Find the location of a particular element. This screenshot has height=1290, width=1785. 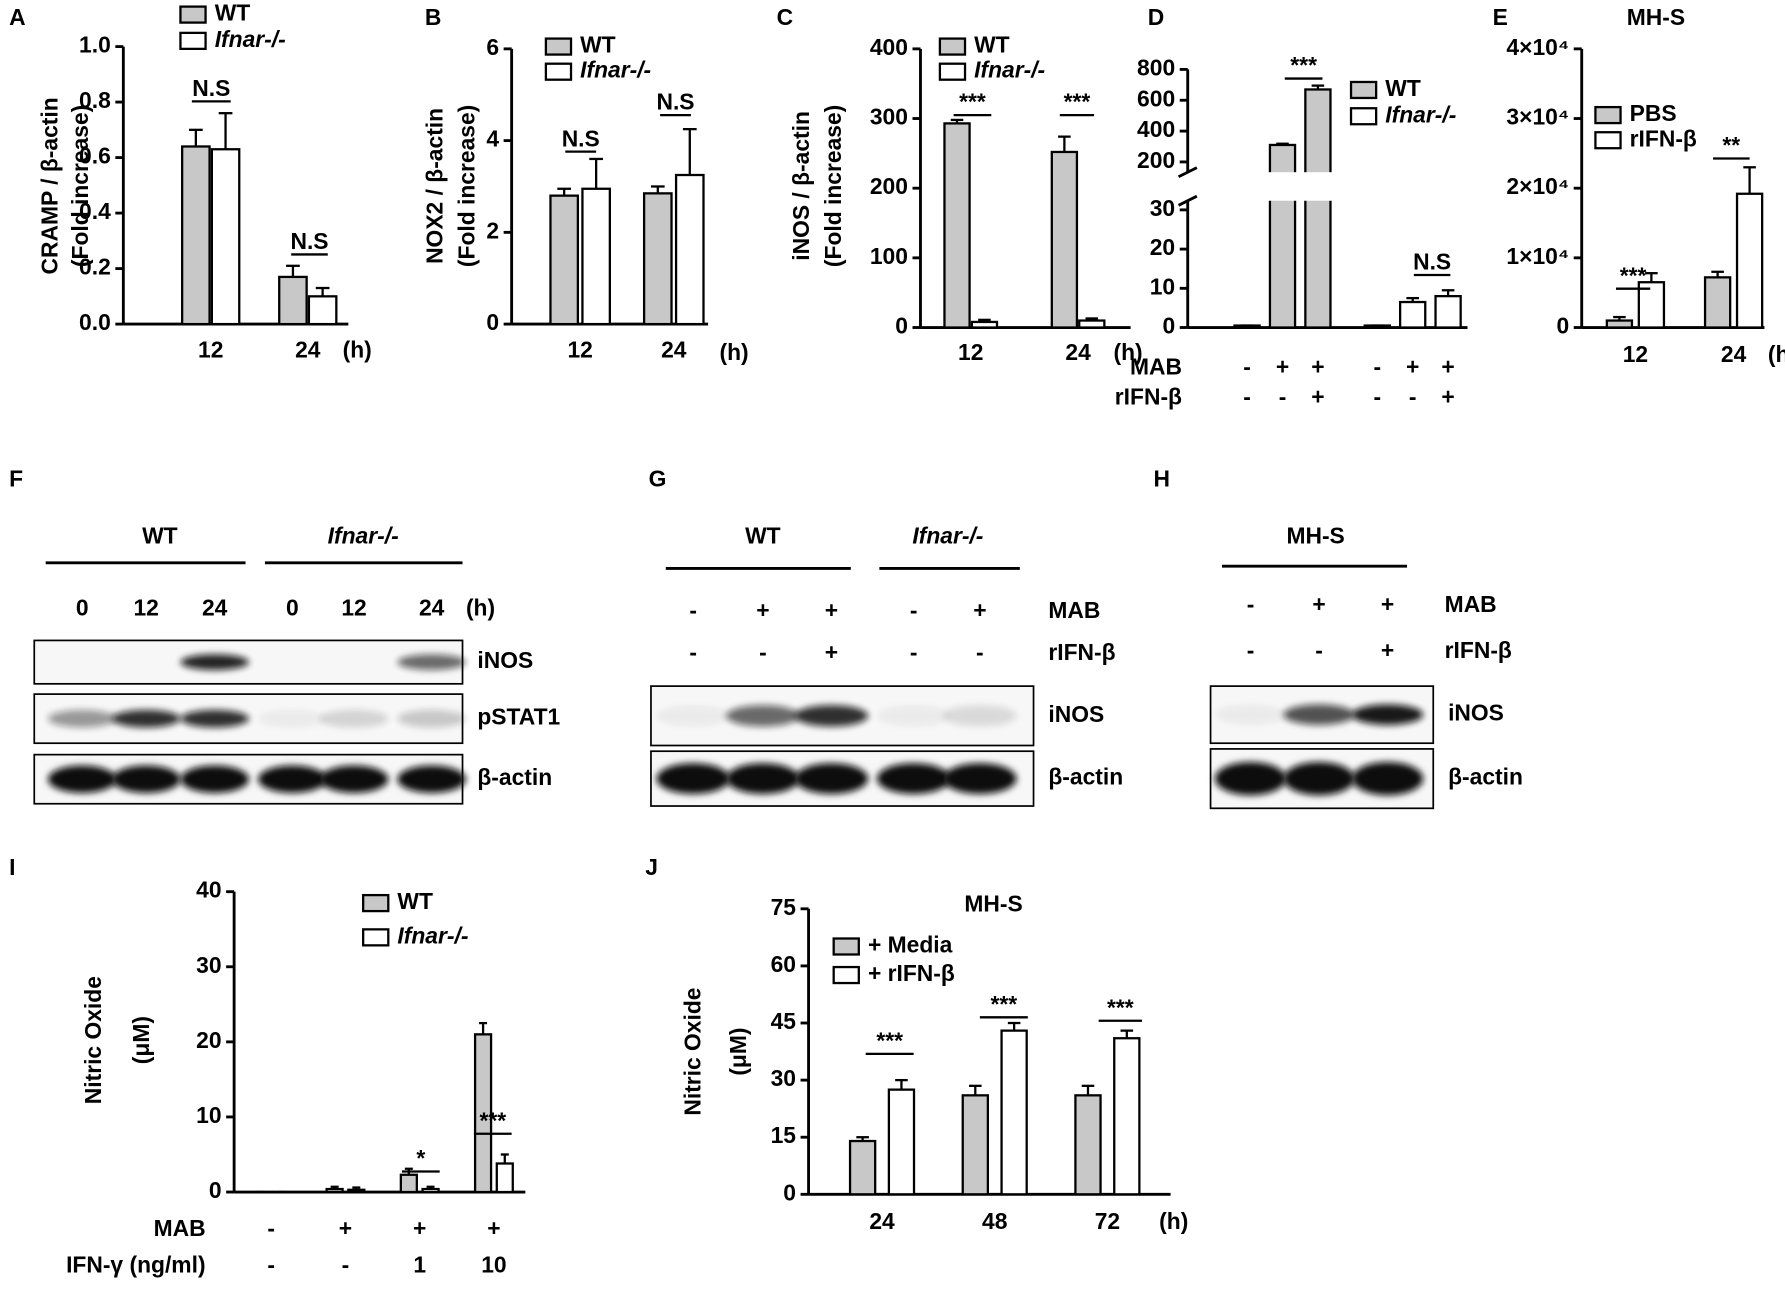

y-tick-label: 40 is located at coordinates (208, 890).